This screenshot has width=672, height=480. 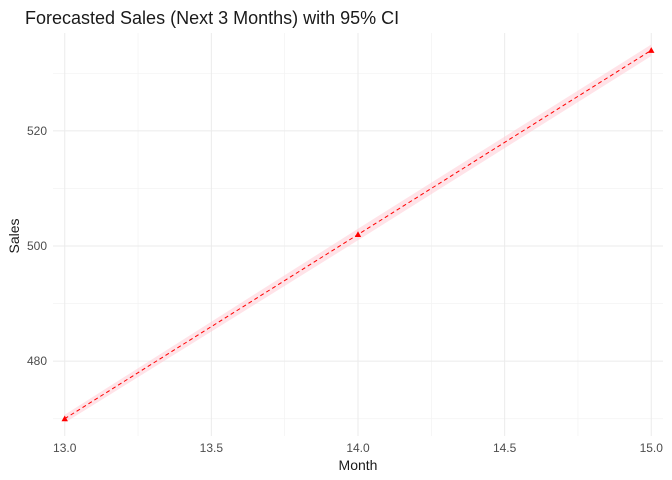 I want to click on x-tick-label: 14.0, so click(x=358, y=448).